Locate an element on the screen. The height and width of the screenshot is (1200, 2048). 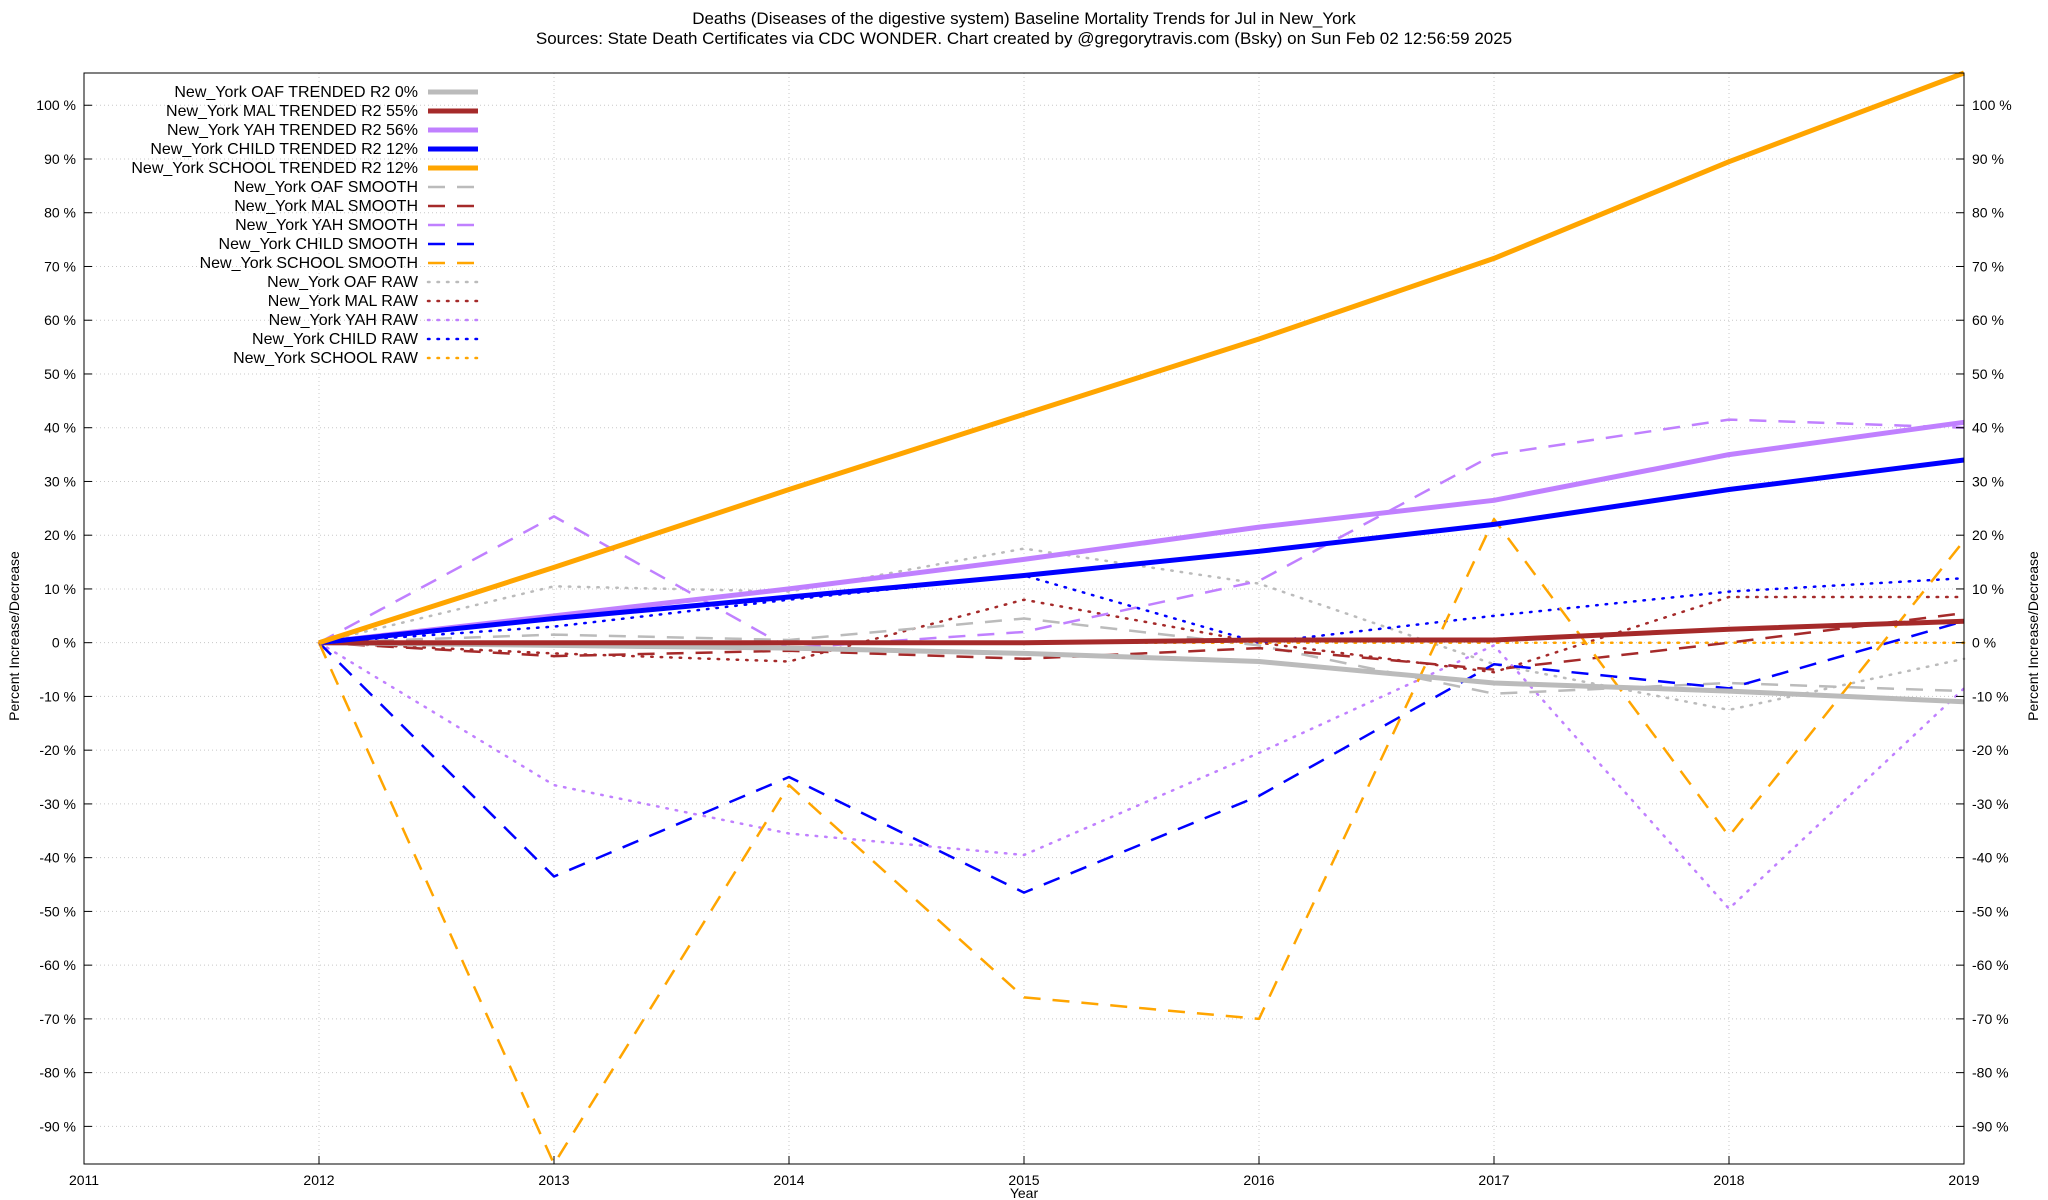
y-tick-label-right: 40 % is located at coordinates (1988, 428).